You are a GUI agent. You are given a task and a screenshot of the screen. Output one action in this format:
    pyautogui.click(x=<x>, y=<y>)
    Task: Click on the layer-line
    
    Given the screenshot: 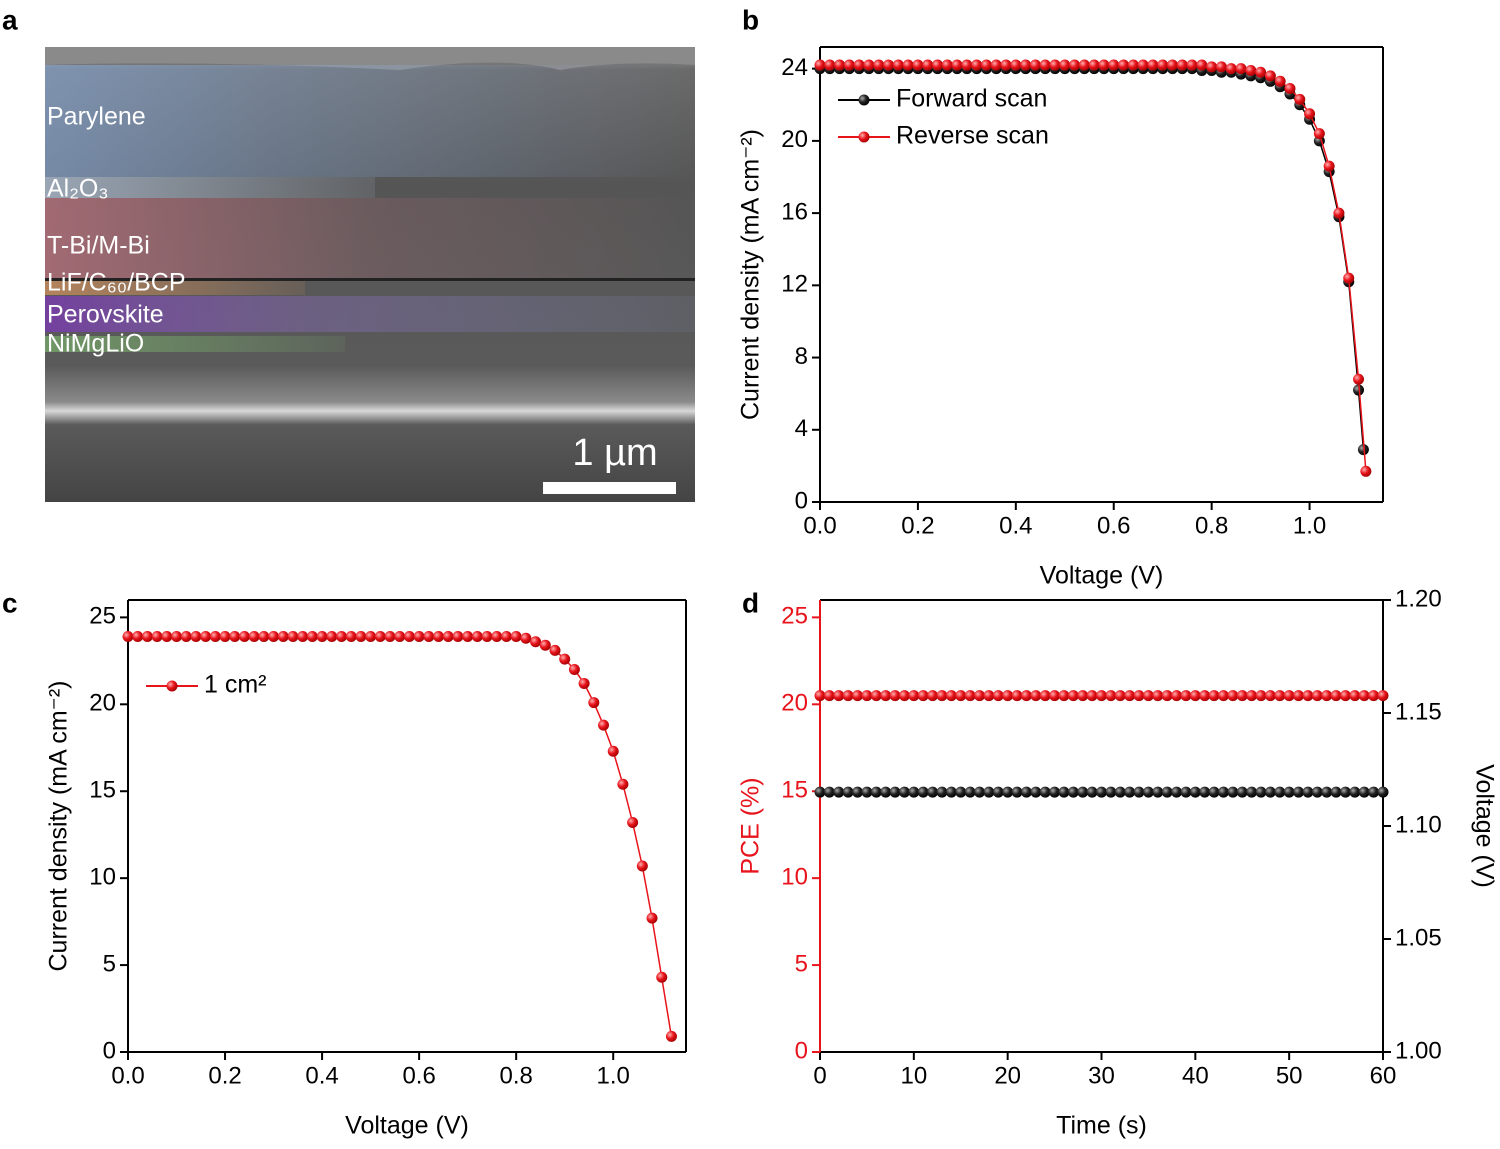 What is the action you would take?
    pyautogui.click(x=370, y=279)
    